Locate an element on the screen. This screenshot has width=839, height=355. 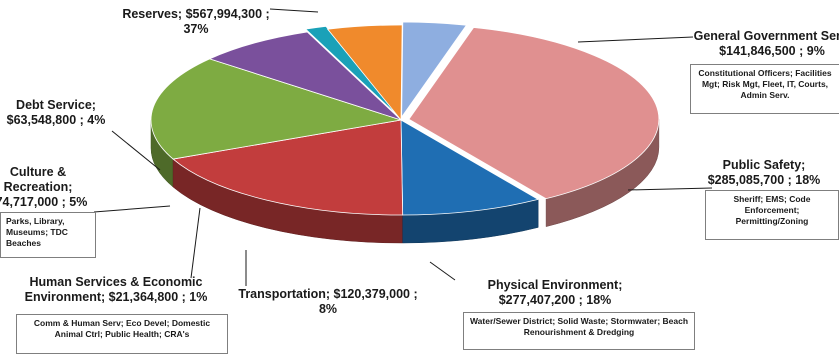
slice-general-government is located at coordinates (470, 167).